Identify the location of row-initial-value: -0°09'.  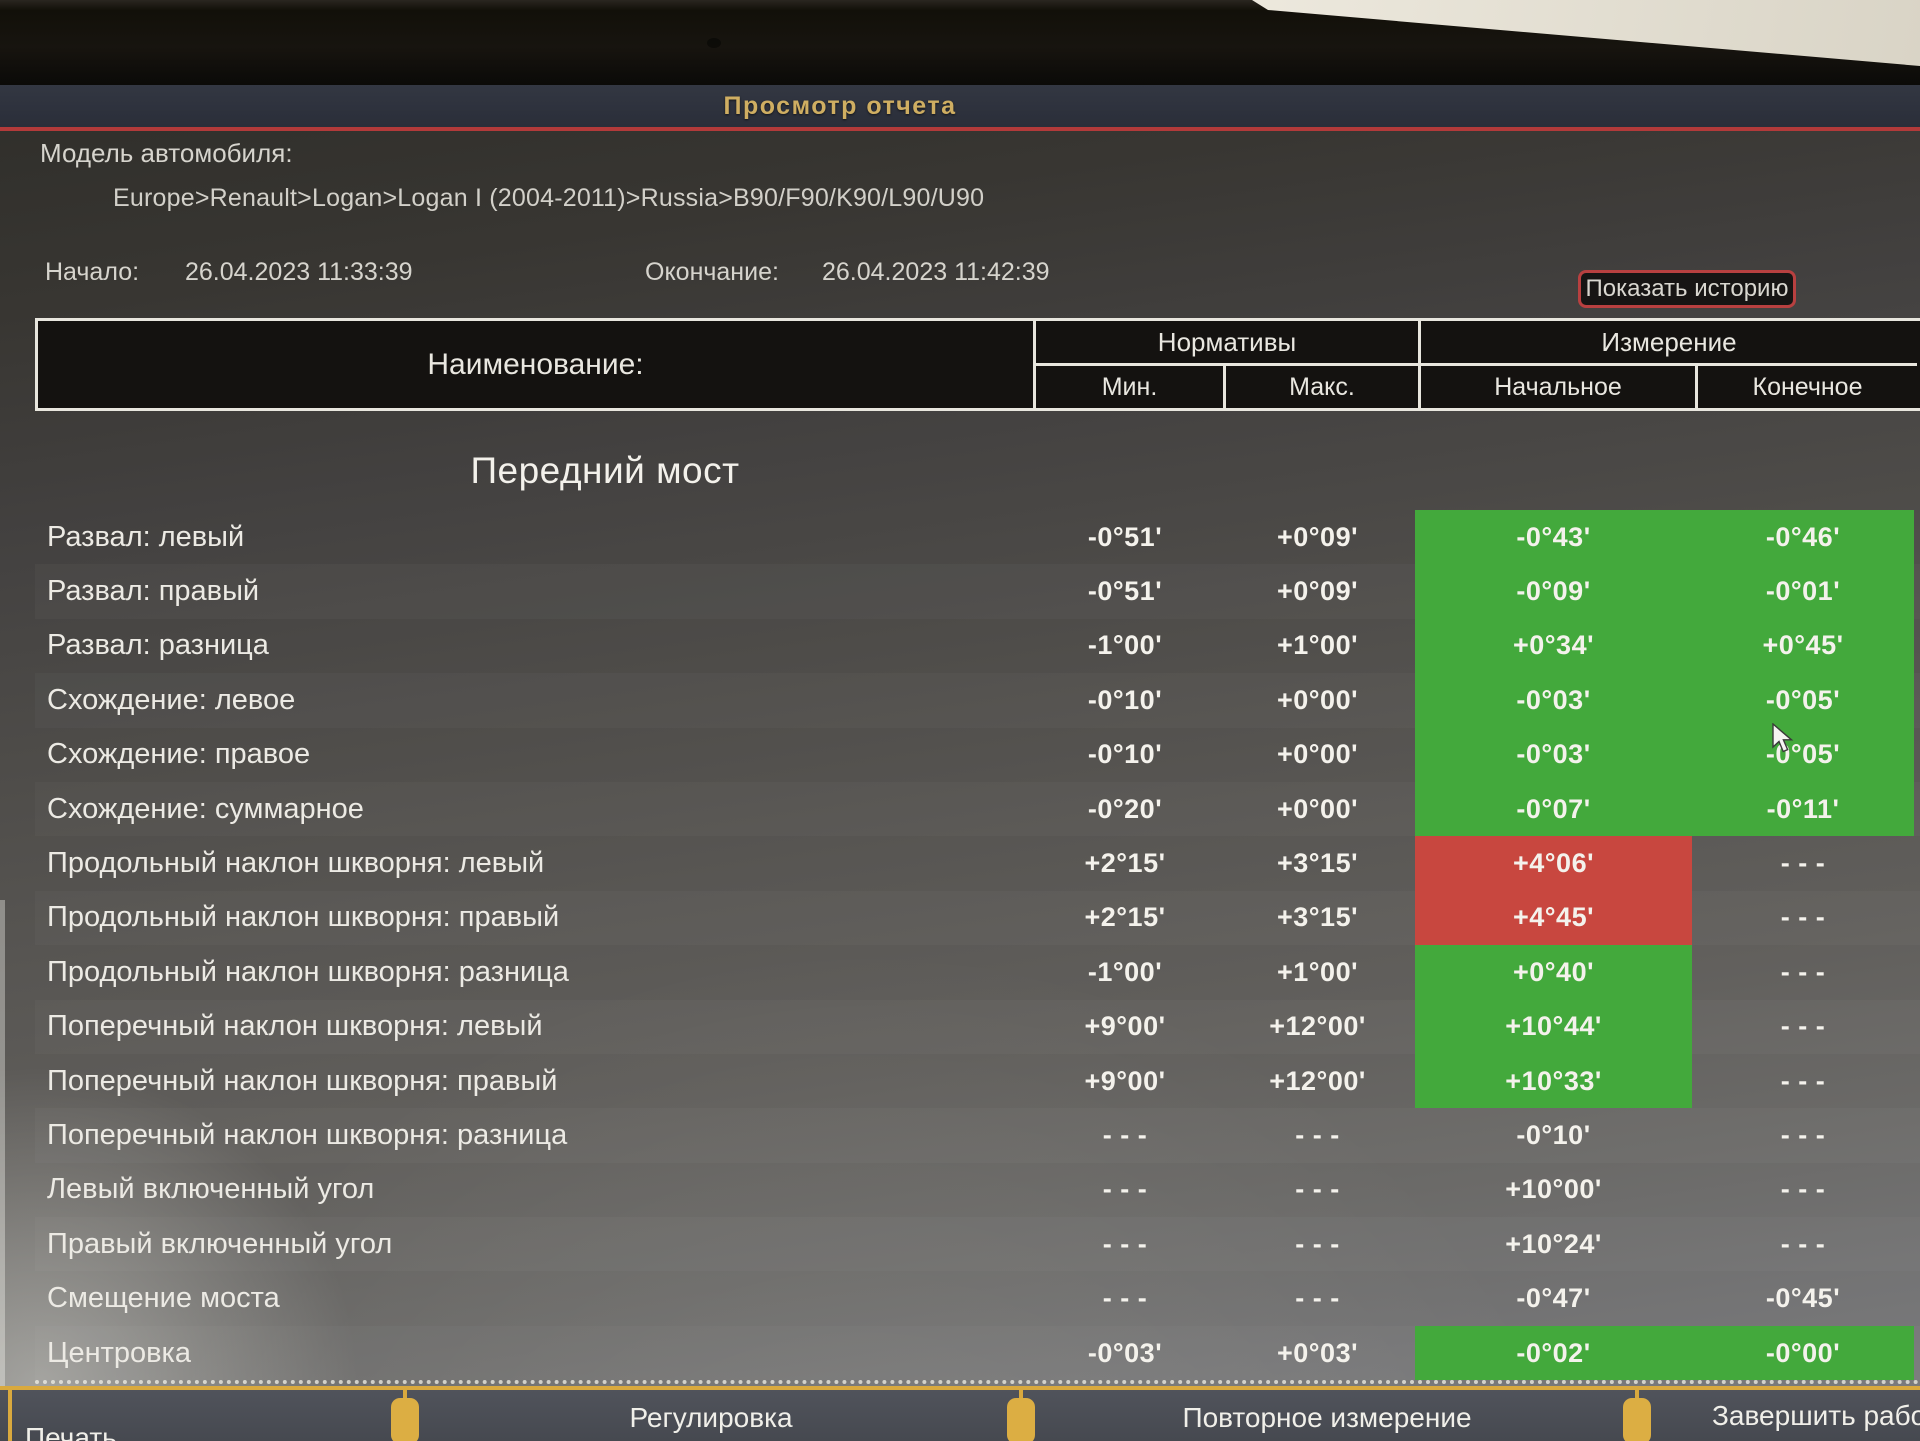
(1553, 591).